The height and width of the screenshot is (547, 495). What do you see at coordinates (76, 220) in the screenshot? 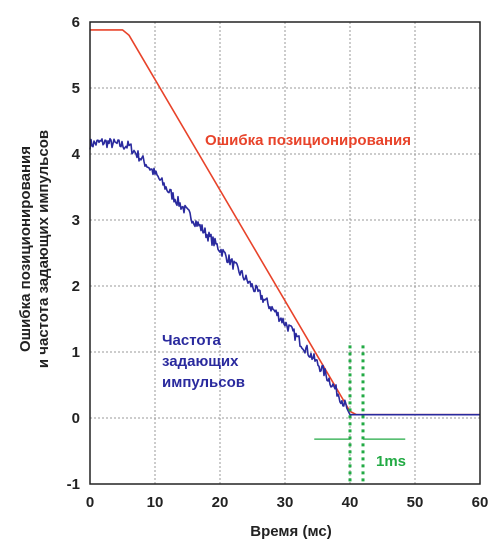
I see `y-tick-label: 3` at bounding box center [76, 220].